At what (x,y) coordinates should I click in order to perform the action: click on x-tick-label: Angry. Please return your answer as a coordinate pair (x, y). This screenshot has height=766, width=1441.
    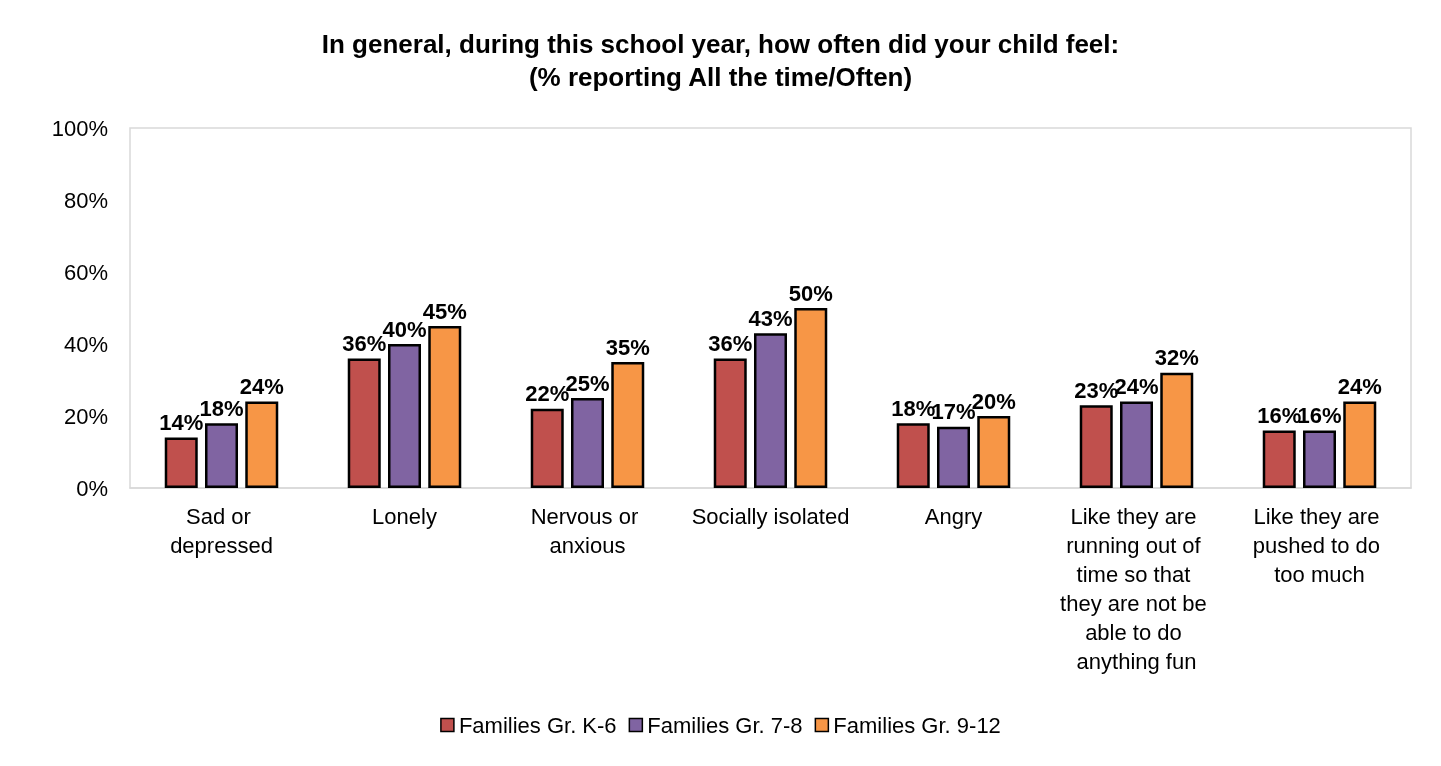
    Looking at the image, I should click on (953, 516).